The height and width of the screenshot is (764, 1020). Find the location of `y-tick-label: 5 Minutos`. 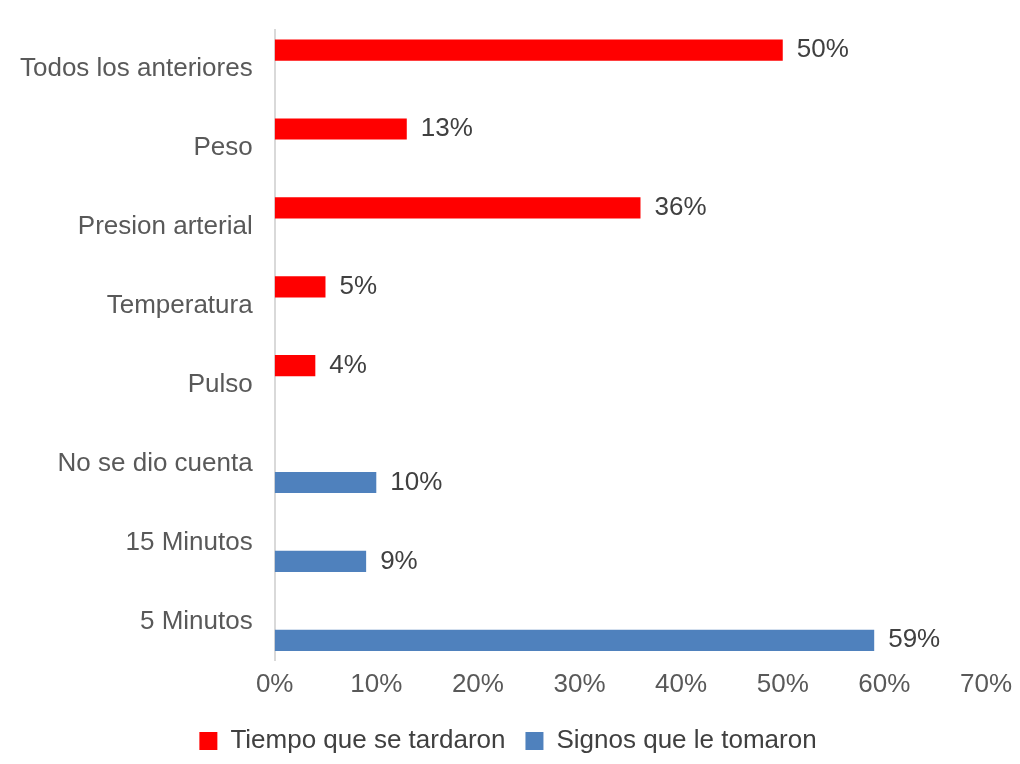

y-tick-label: 5 Minutos is located at coordinates (196, 619).